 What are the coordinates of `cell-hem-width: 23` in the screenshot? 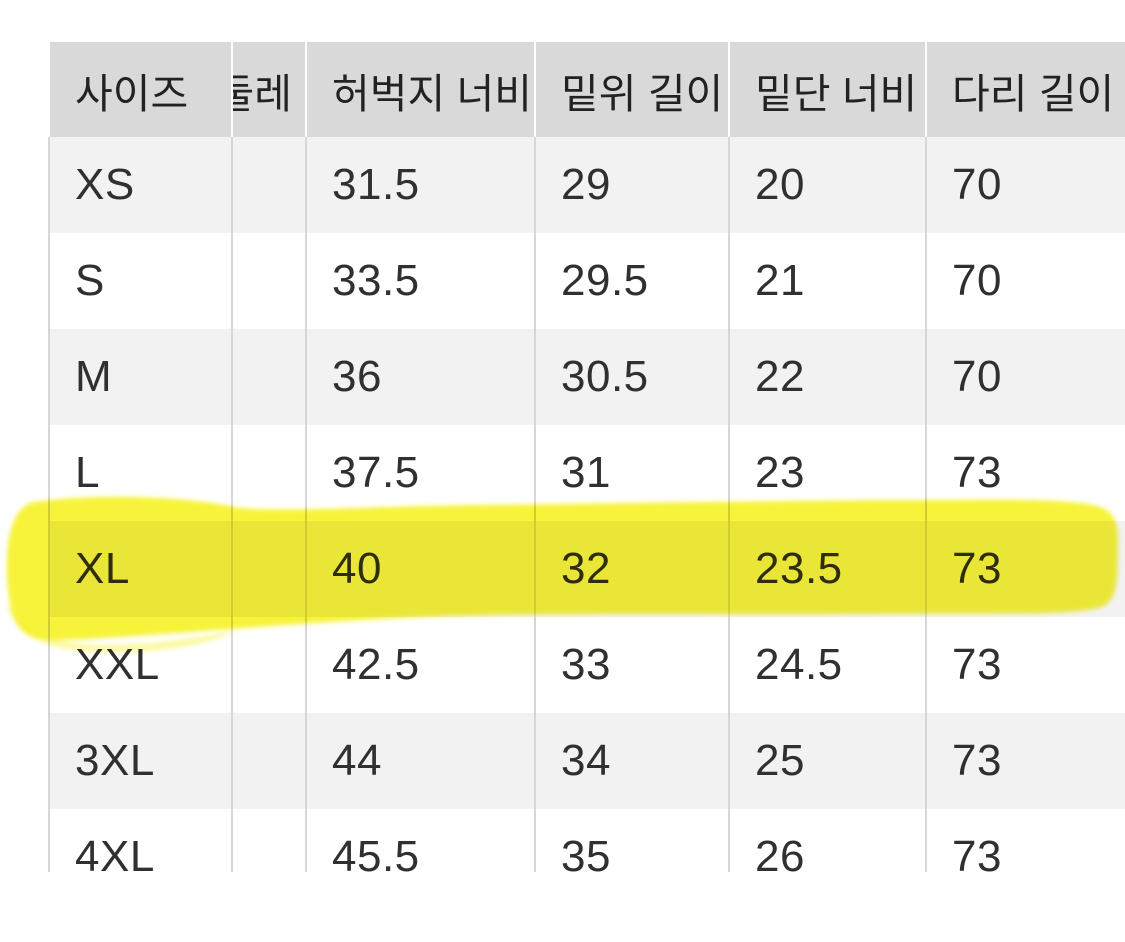 It's located at (826, 473).